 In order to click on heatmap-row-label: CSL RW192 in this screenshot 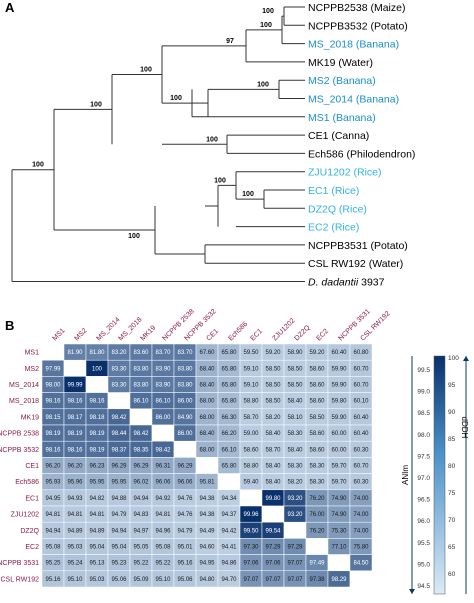, I will do `click(19, 579)`.